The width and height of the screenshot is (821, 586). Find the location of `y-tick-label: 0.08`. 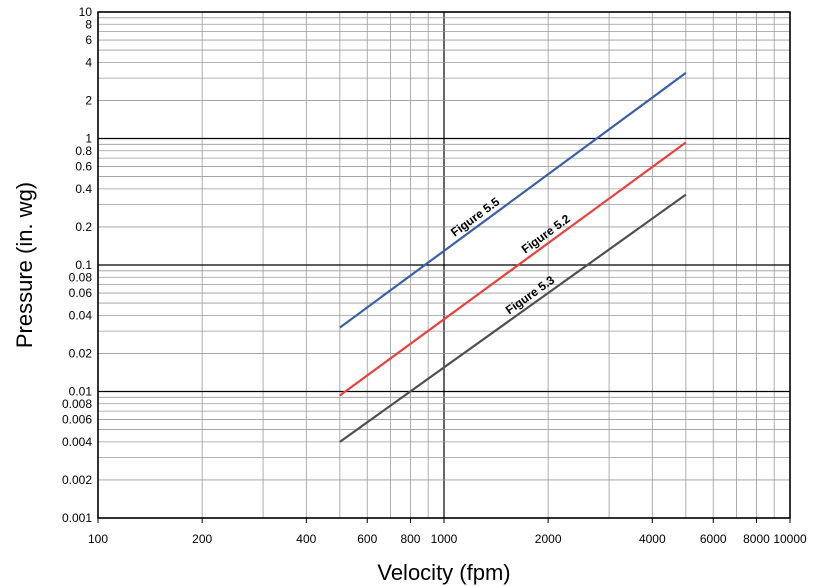

y-tick-label: 0.08 is located at coordinates (81, 277).